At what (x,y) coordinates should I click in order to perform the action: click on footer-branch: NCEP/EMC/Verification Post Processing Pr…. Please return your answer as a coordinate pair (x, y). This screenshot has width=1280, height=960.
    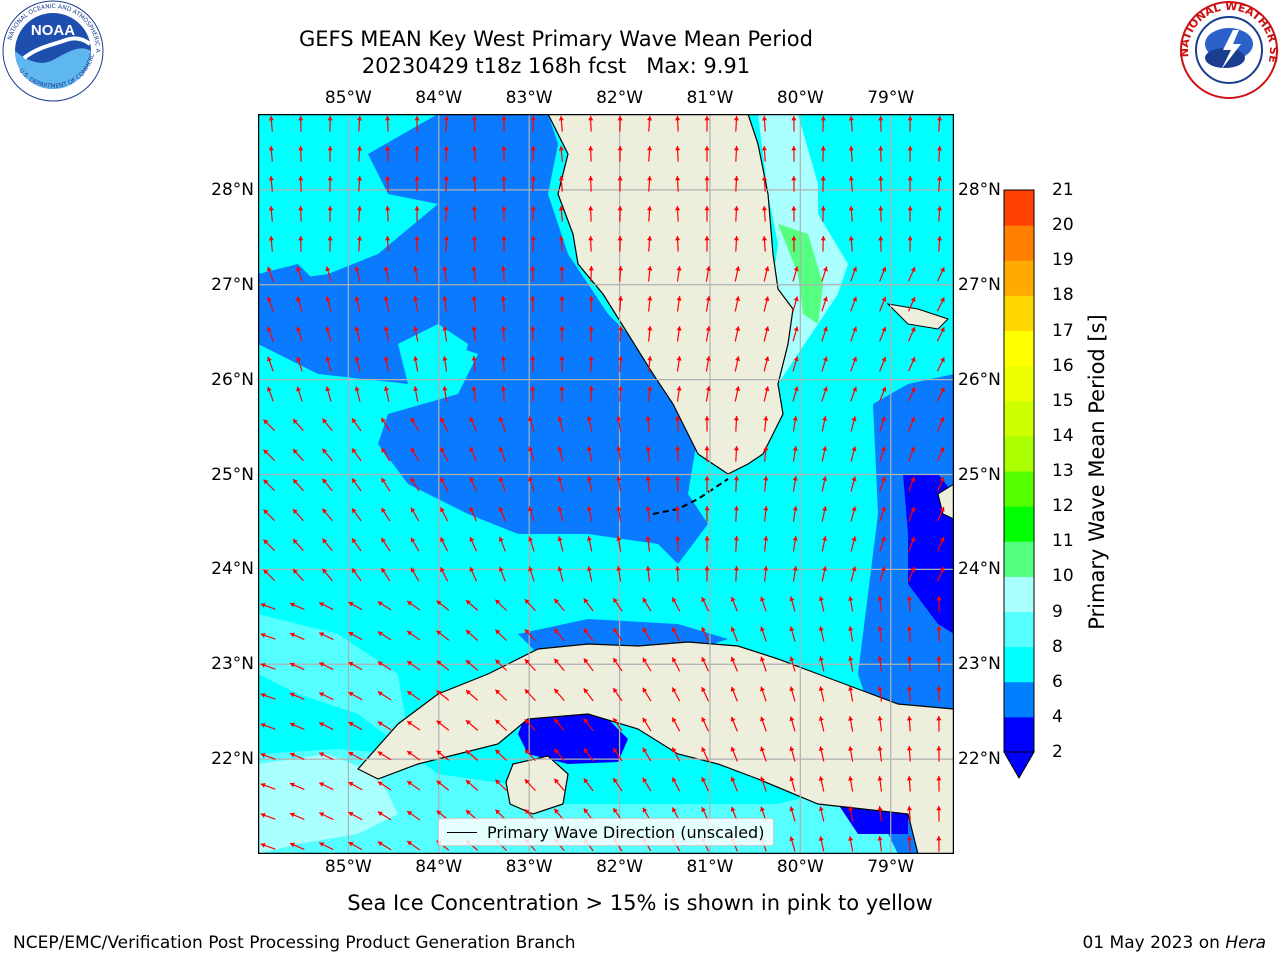
    Looking at the image, I should click on (294, 943).